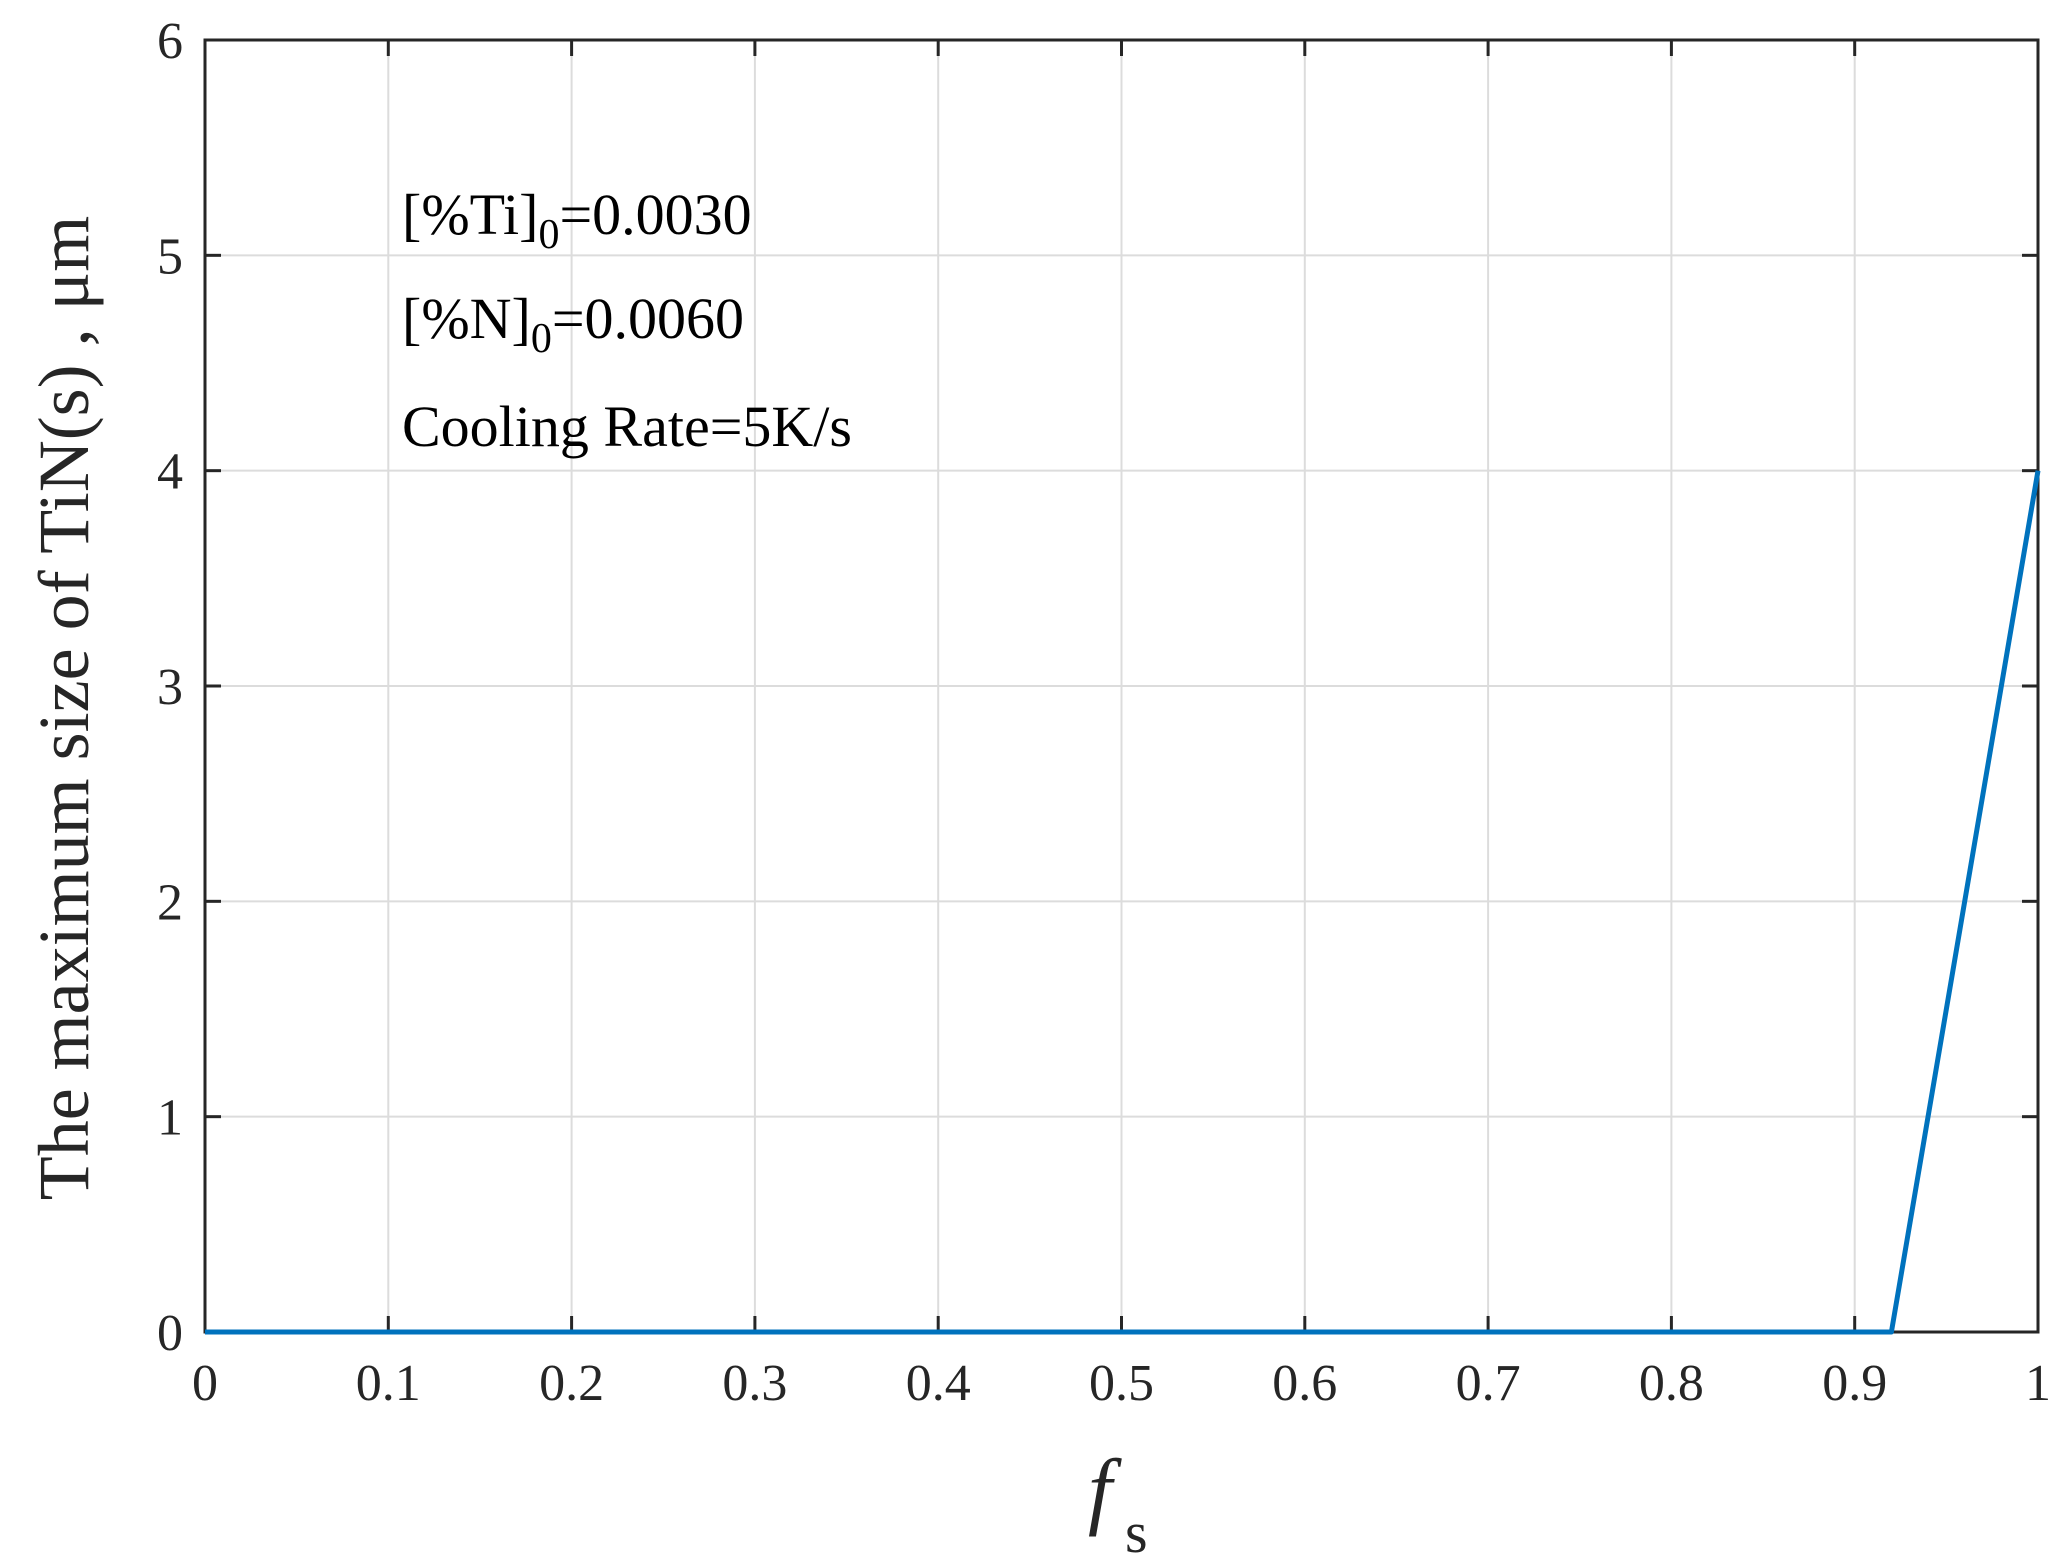 This screenshot has width=2060, height=1563. Describe the element at coordinates (1488, 1383) in the screenshot. I see `x-tick-label: 0.7` at that location.